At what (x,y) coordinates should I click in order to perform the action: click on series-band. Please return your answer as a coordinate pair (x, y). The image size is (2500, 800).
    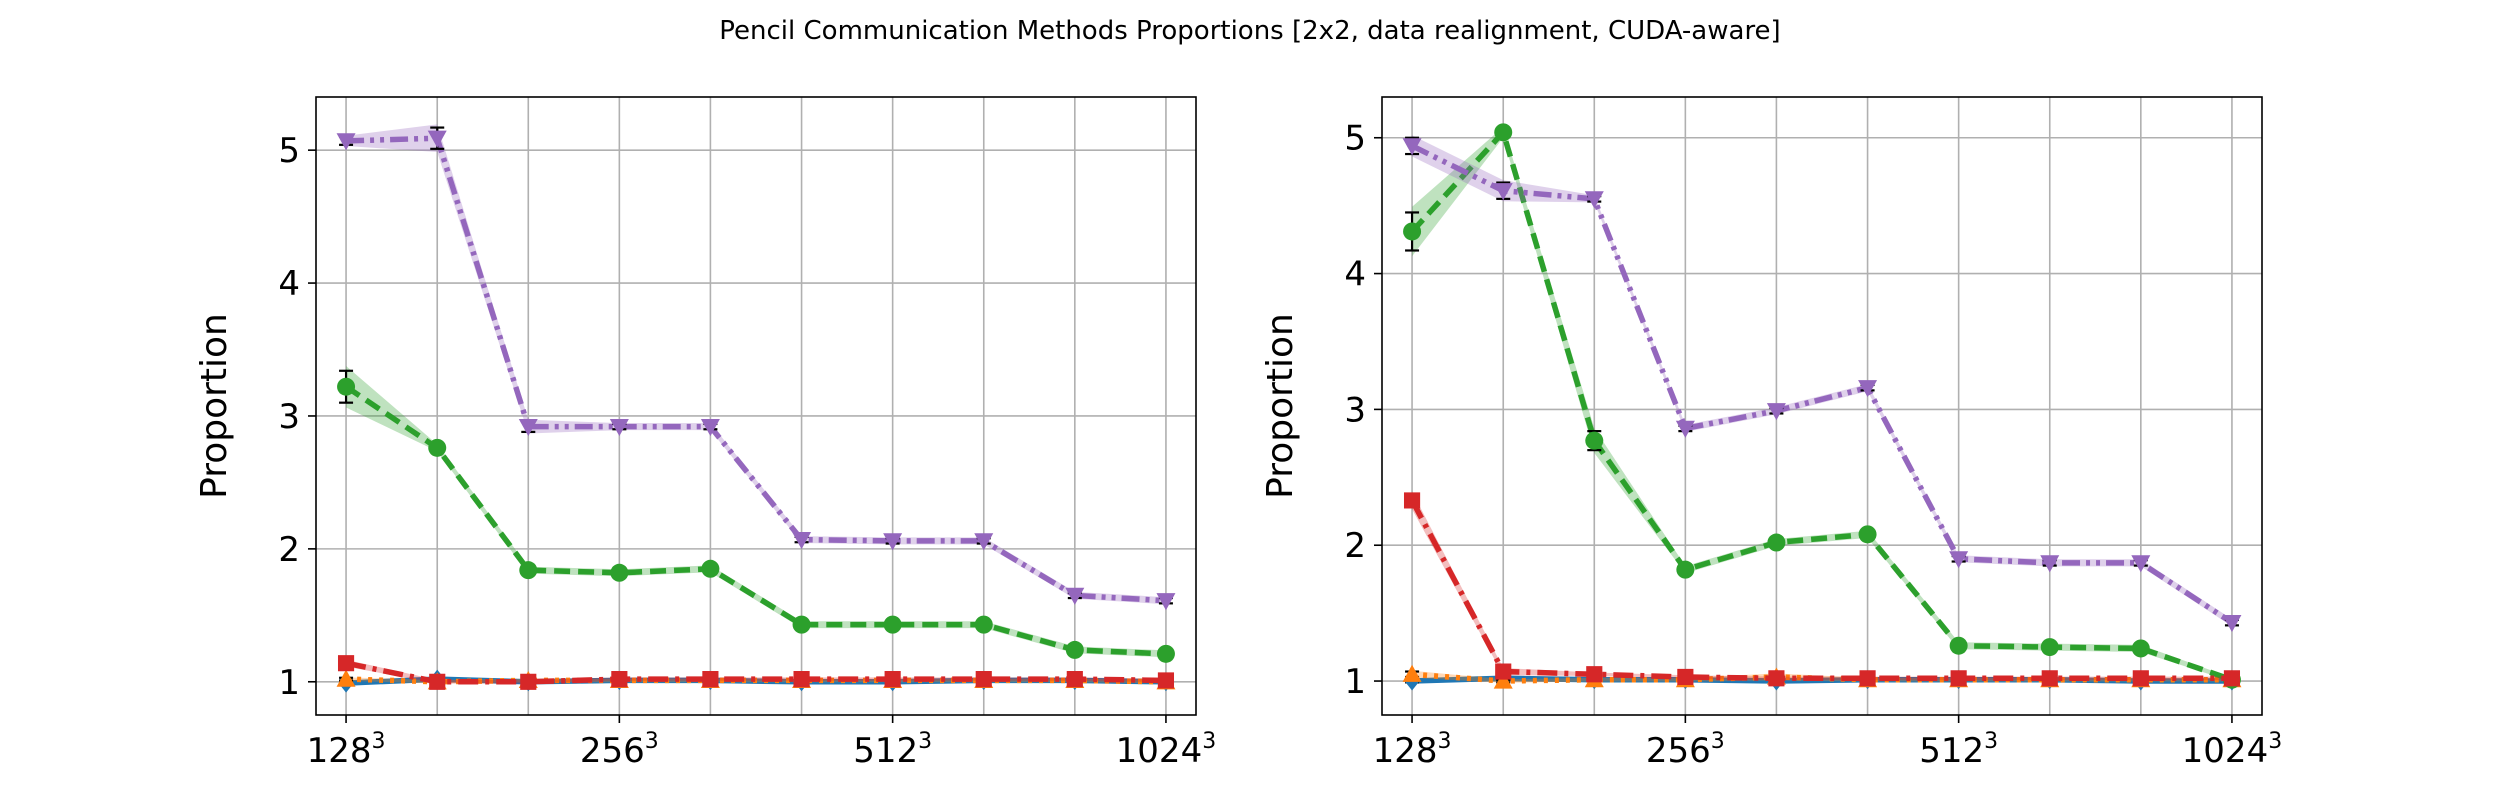
    Looking at the image, I should click on (756, 512).